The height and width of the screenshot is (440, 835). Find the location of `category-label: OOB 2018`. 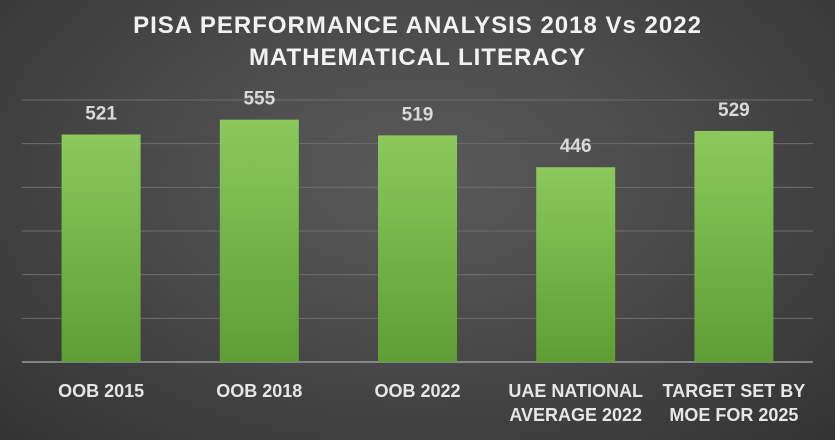

category-label: OOB 2018 is located at coordinates (259, 391).